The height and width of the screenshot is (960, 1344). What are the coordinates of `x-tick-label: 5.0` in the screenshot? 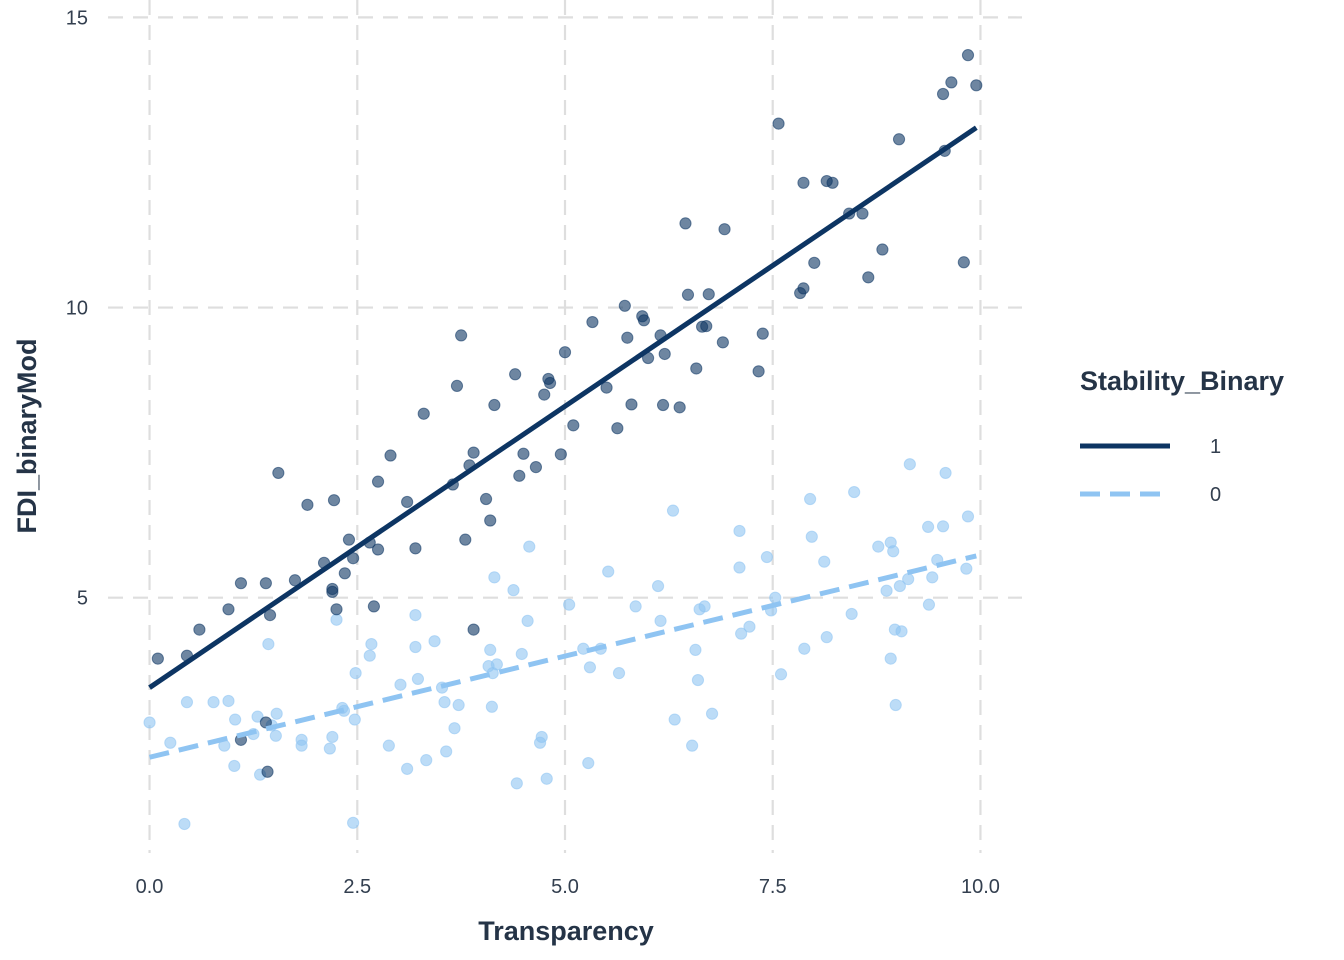 It's located at (565, 887).